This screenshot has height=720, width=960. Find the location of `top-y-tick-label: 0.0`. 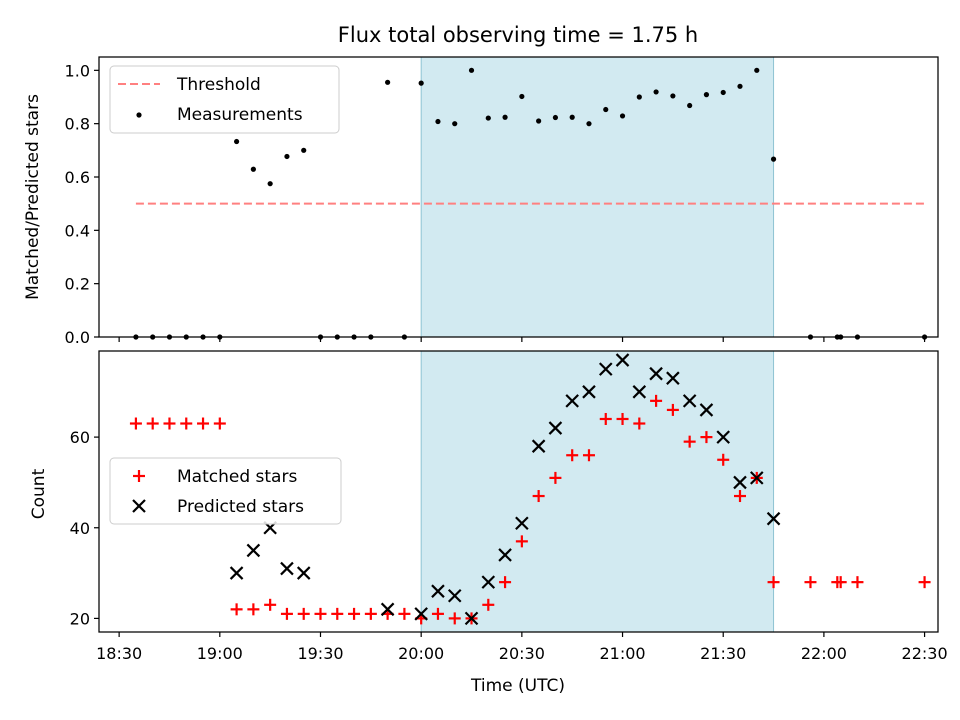

top-y-tick-label: 0.0 is located at coordinates (77, 337).